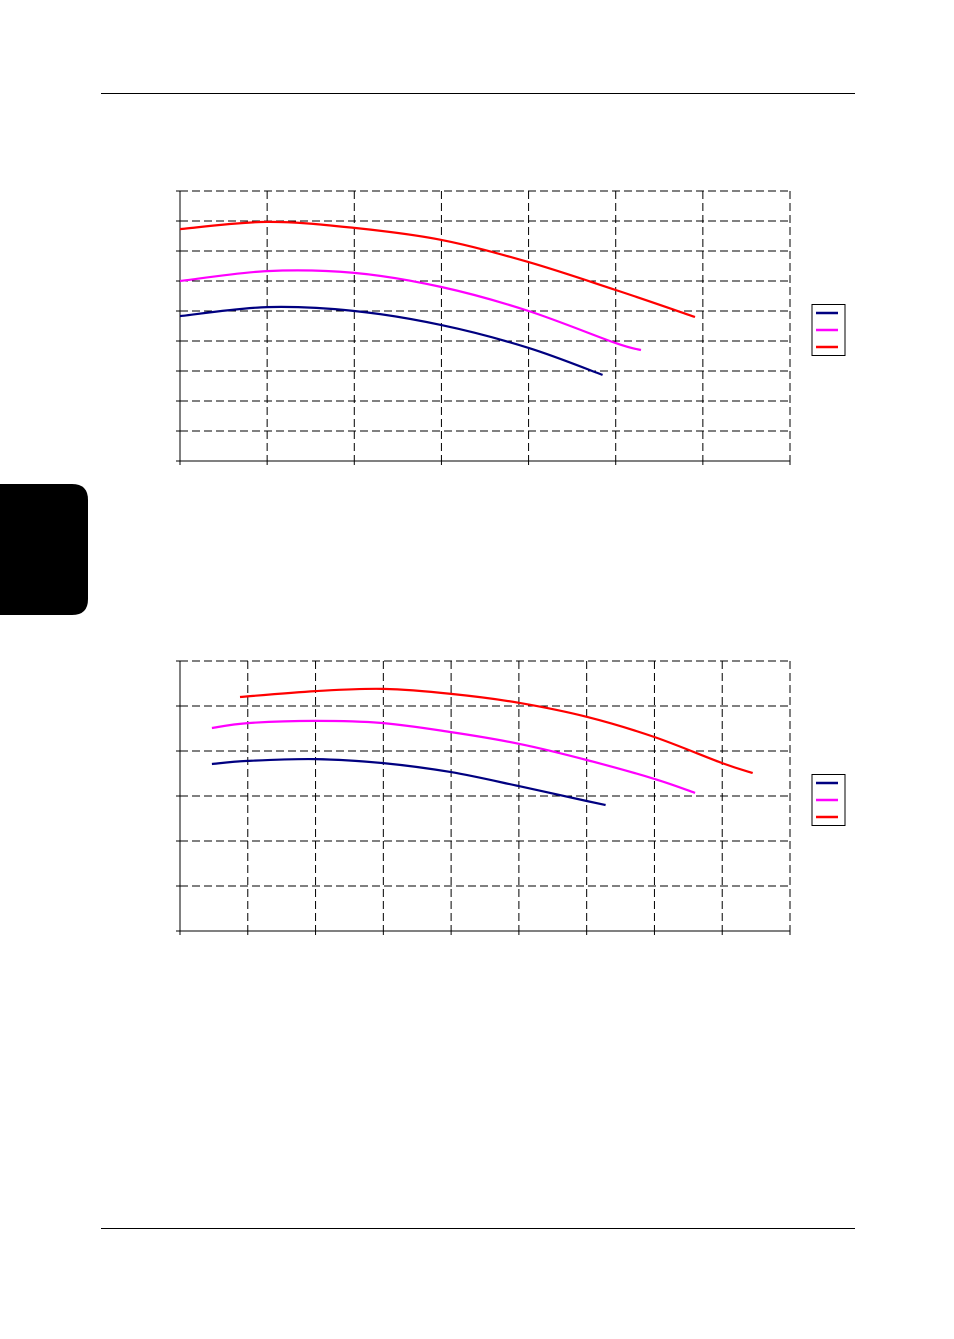 Image resolution: width=954 pixels, height=1339 pixels. What do you see at coordinates (44, 549) in the screenshot?
I see `section-tab` at bounding box center [44, 549].